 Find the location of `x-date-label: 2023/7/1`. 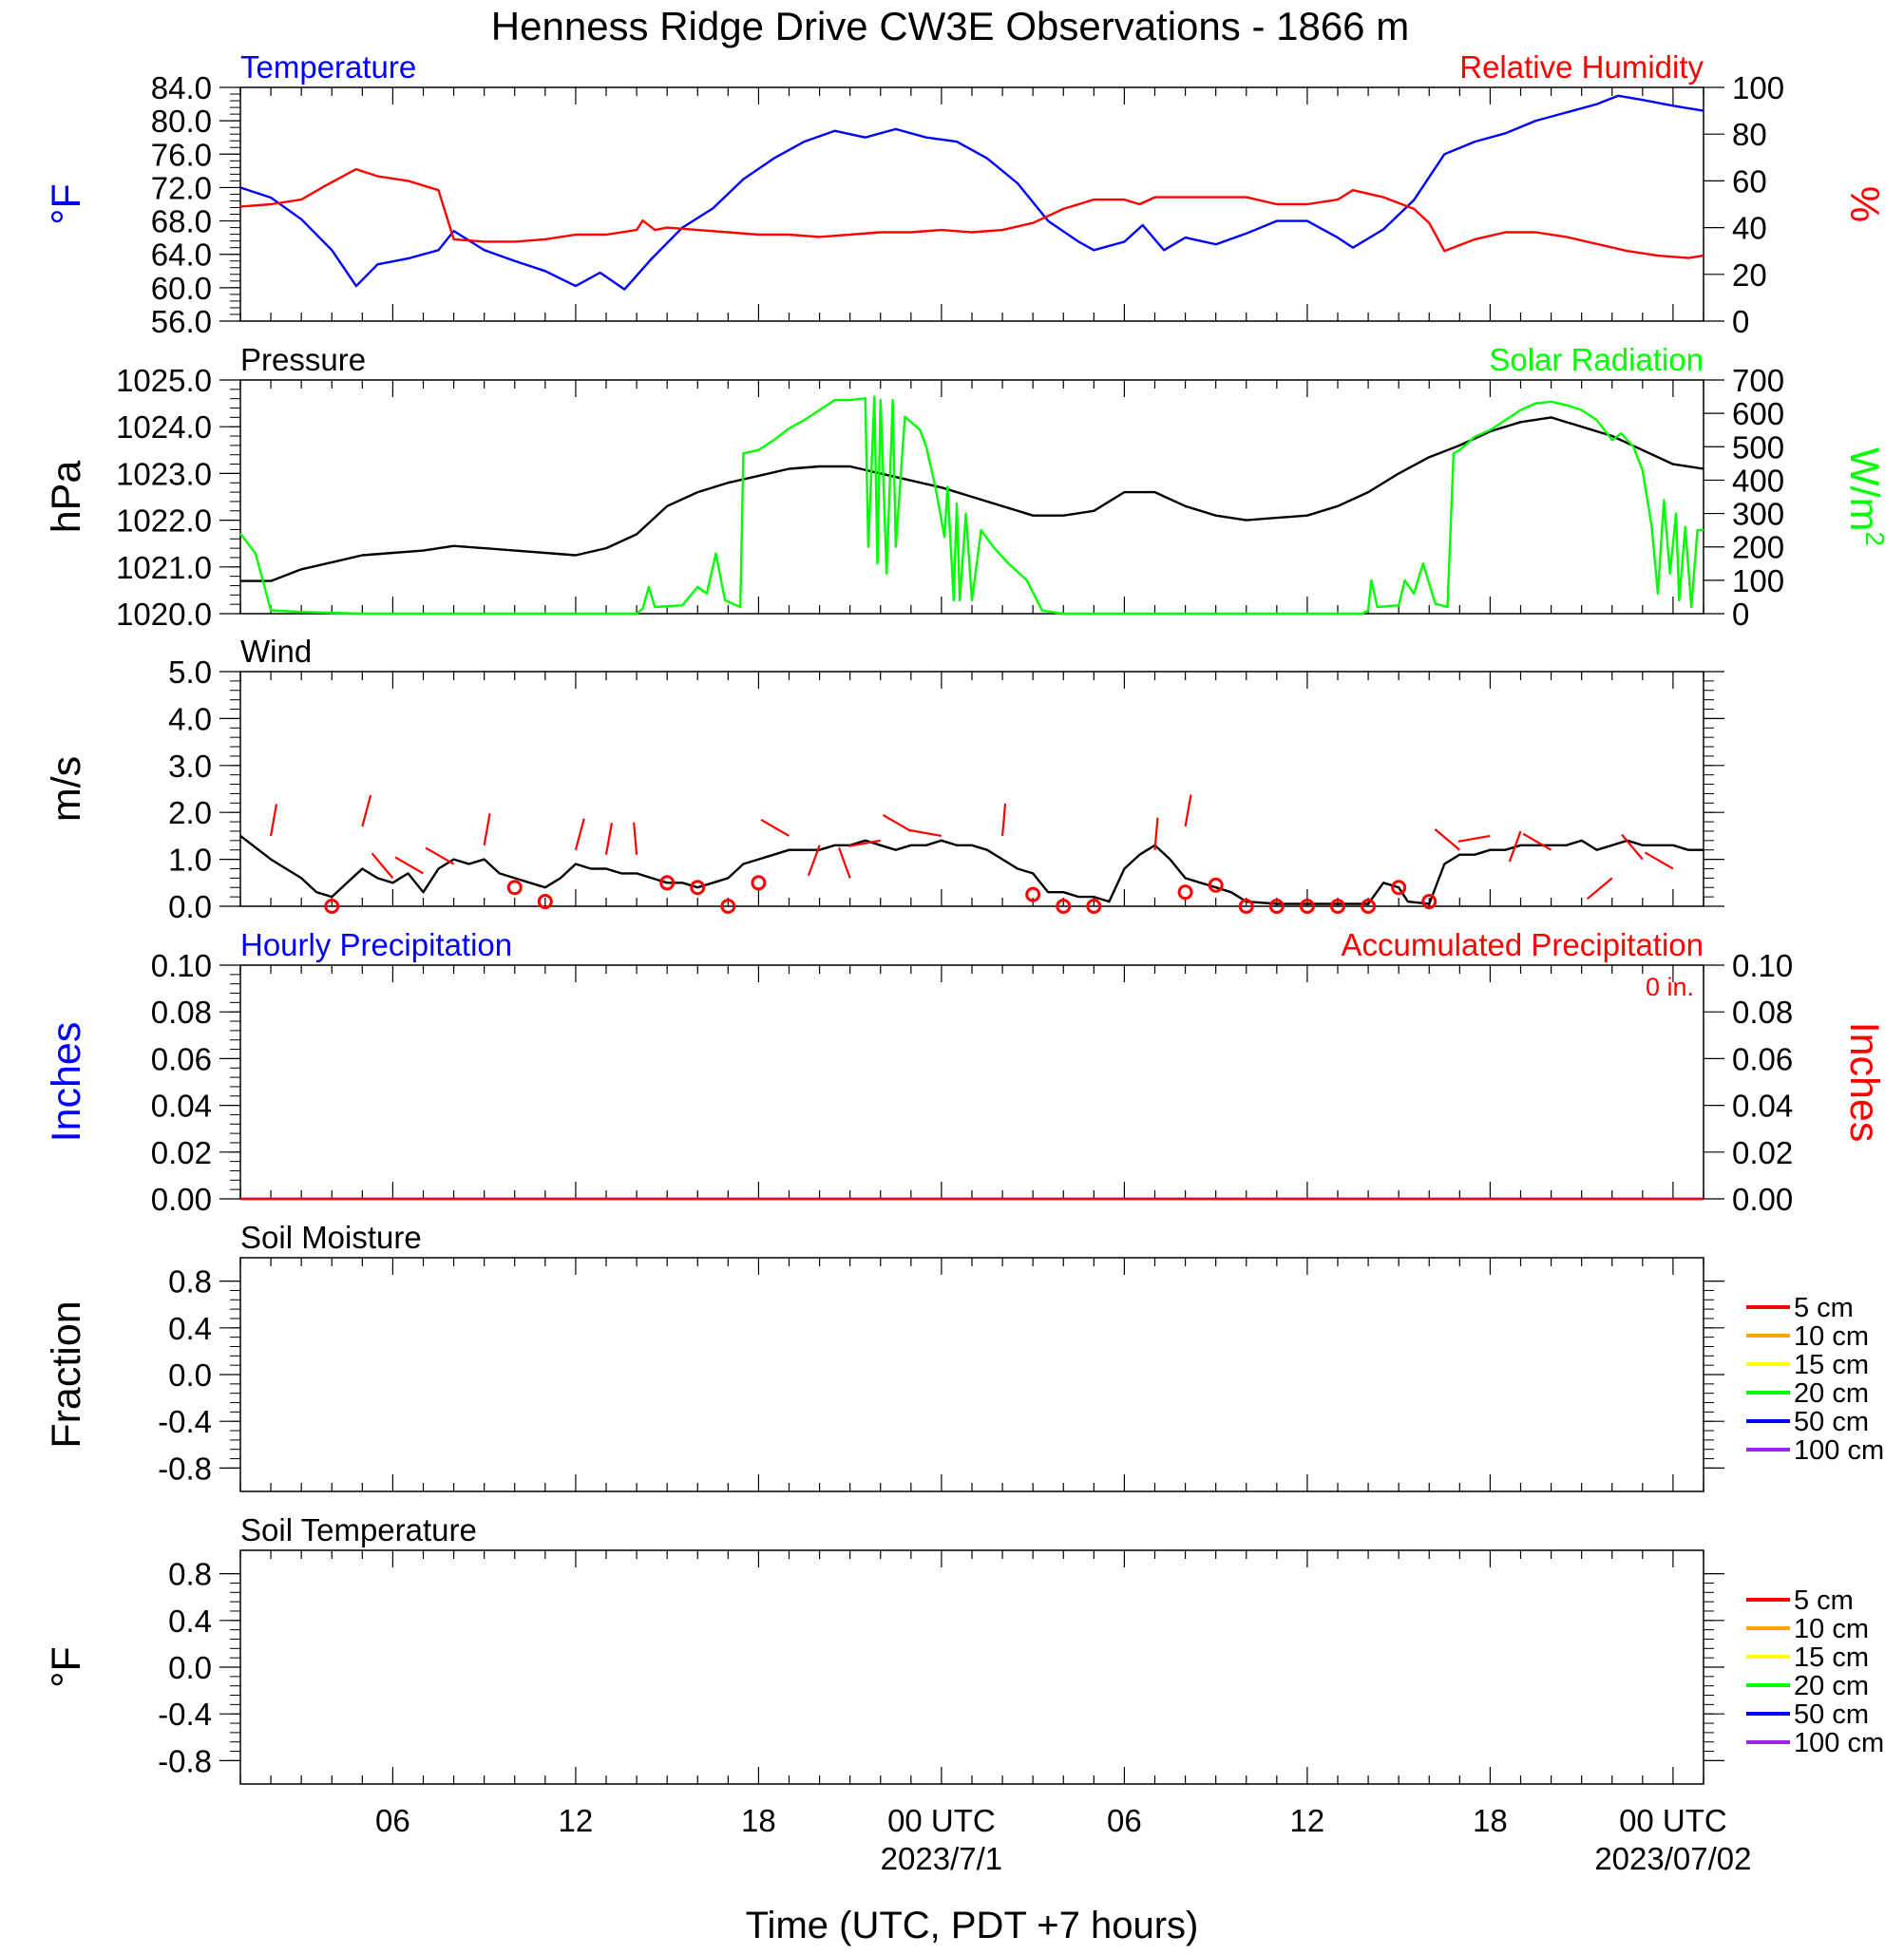

x-date-label: 2023/7/1 is located at coordinates (942, 1858).